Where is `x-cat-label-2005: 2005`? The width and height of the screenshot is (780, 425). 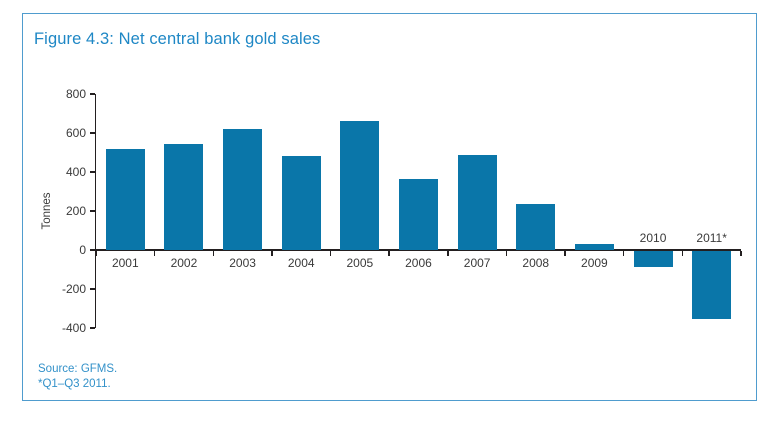 x-cat-label-2005: 2005 is located at coordinates (360, 263).